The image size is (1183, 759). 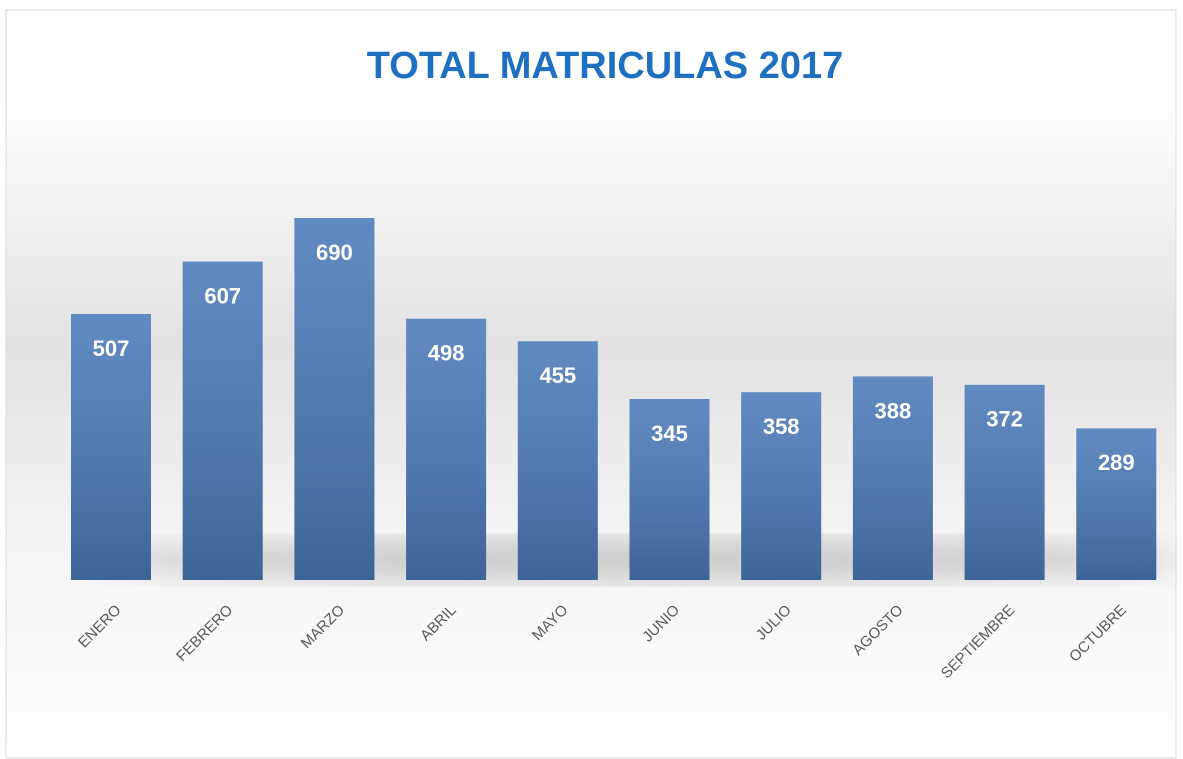 What do you see at coordinates (781, 426) in the screenshot?
I see `data-label: 358` at bounding box center [781, 426].